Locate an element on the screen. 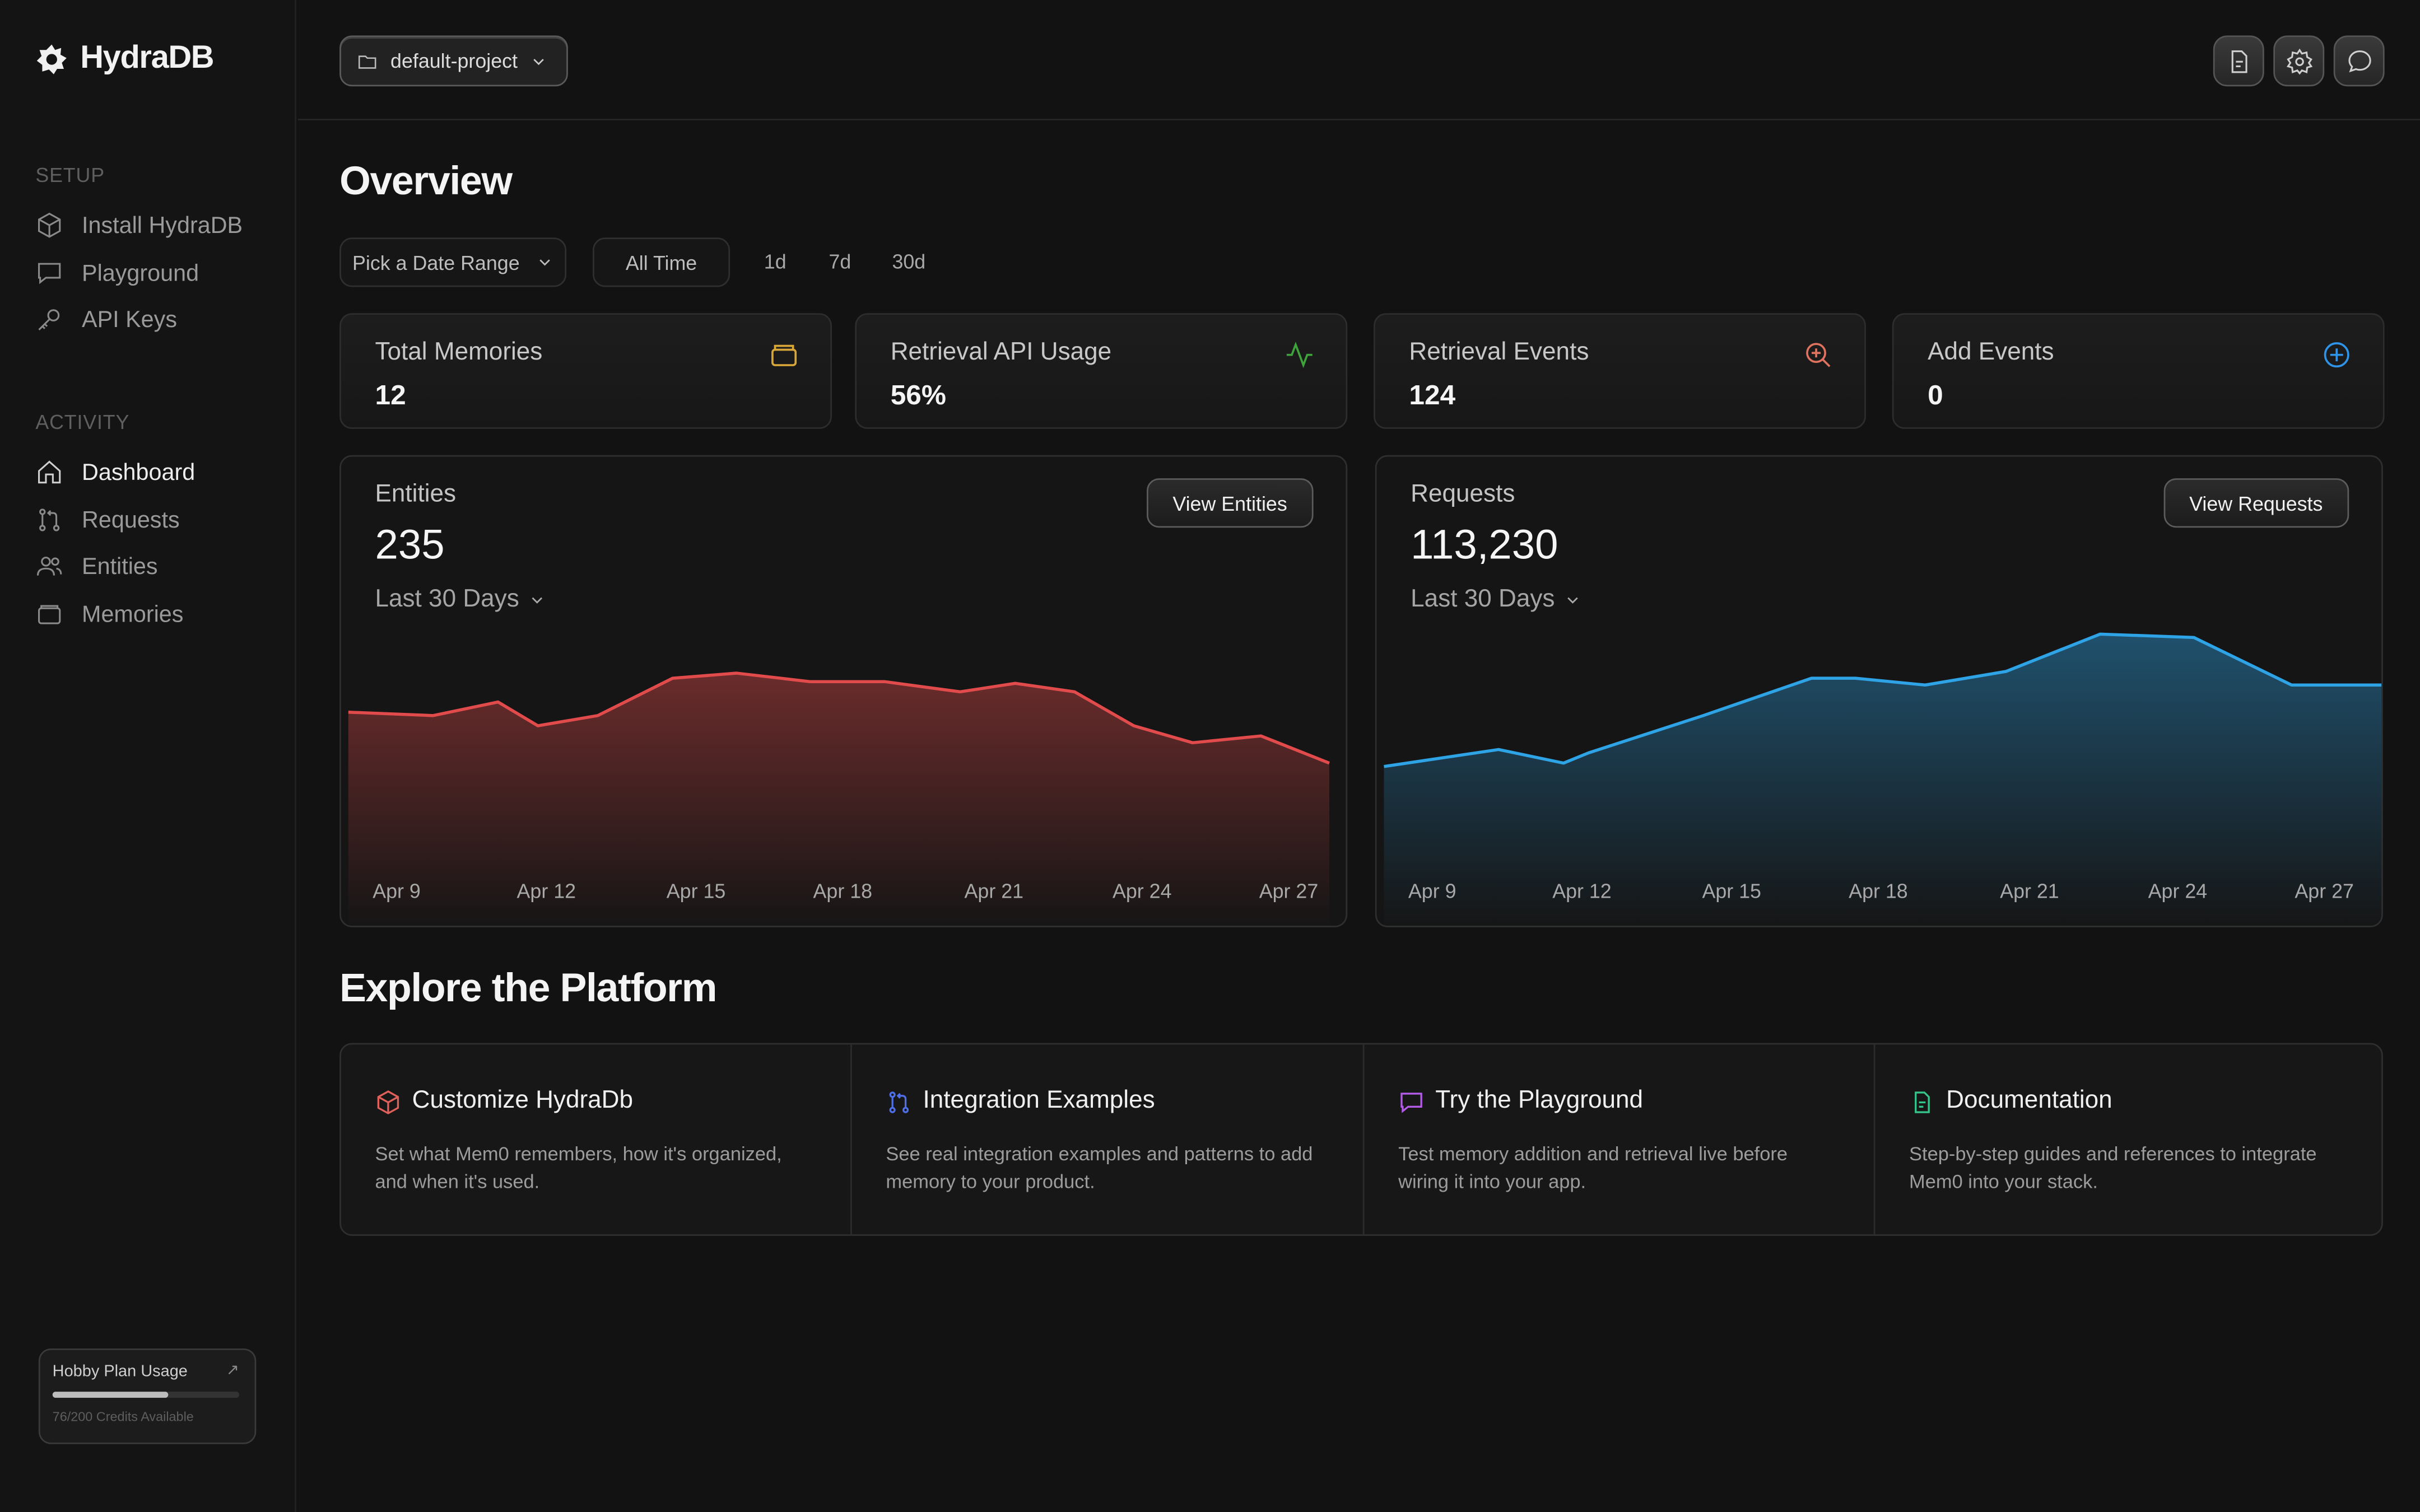 This screenshot has width=2420, height=1512. stat-value: 124 is located at coordinates (1432, 395).